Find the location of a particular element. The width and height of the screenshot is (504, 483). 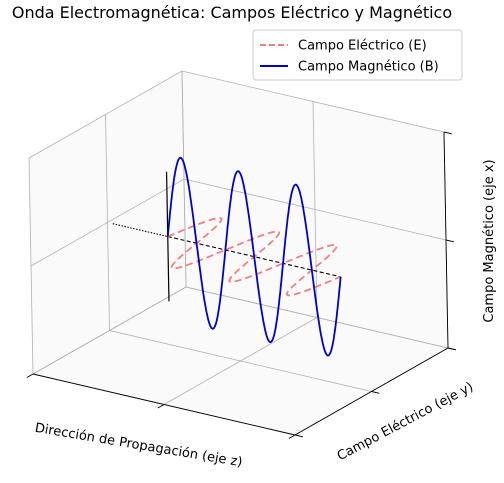

start-reference-line is located at coordinates (167, 236).